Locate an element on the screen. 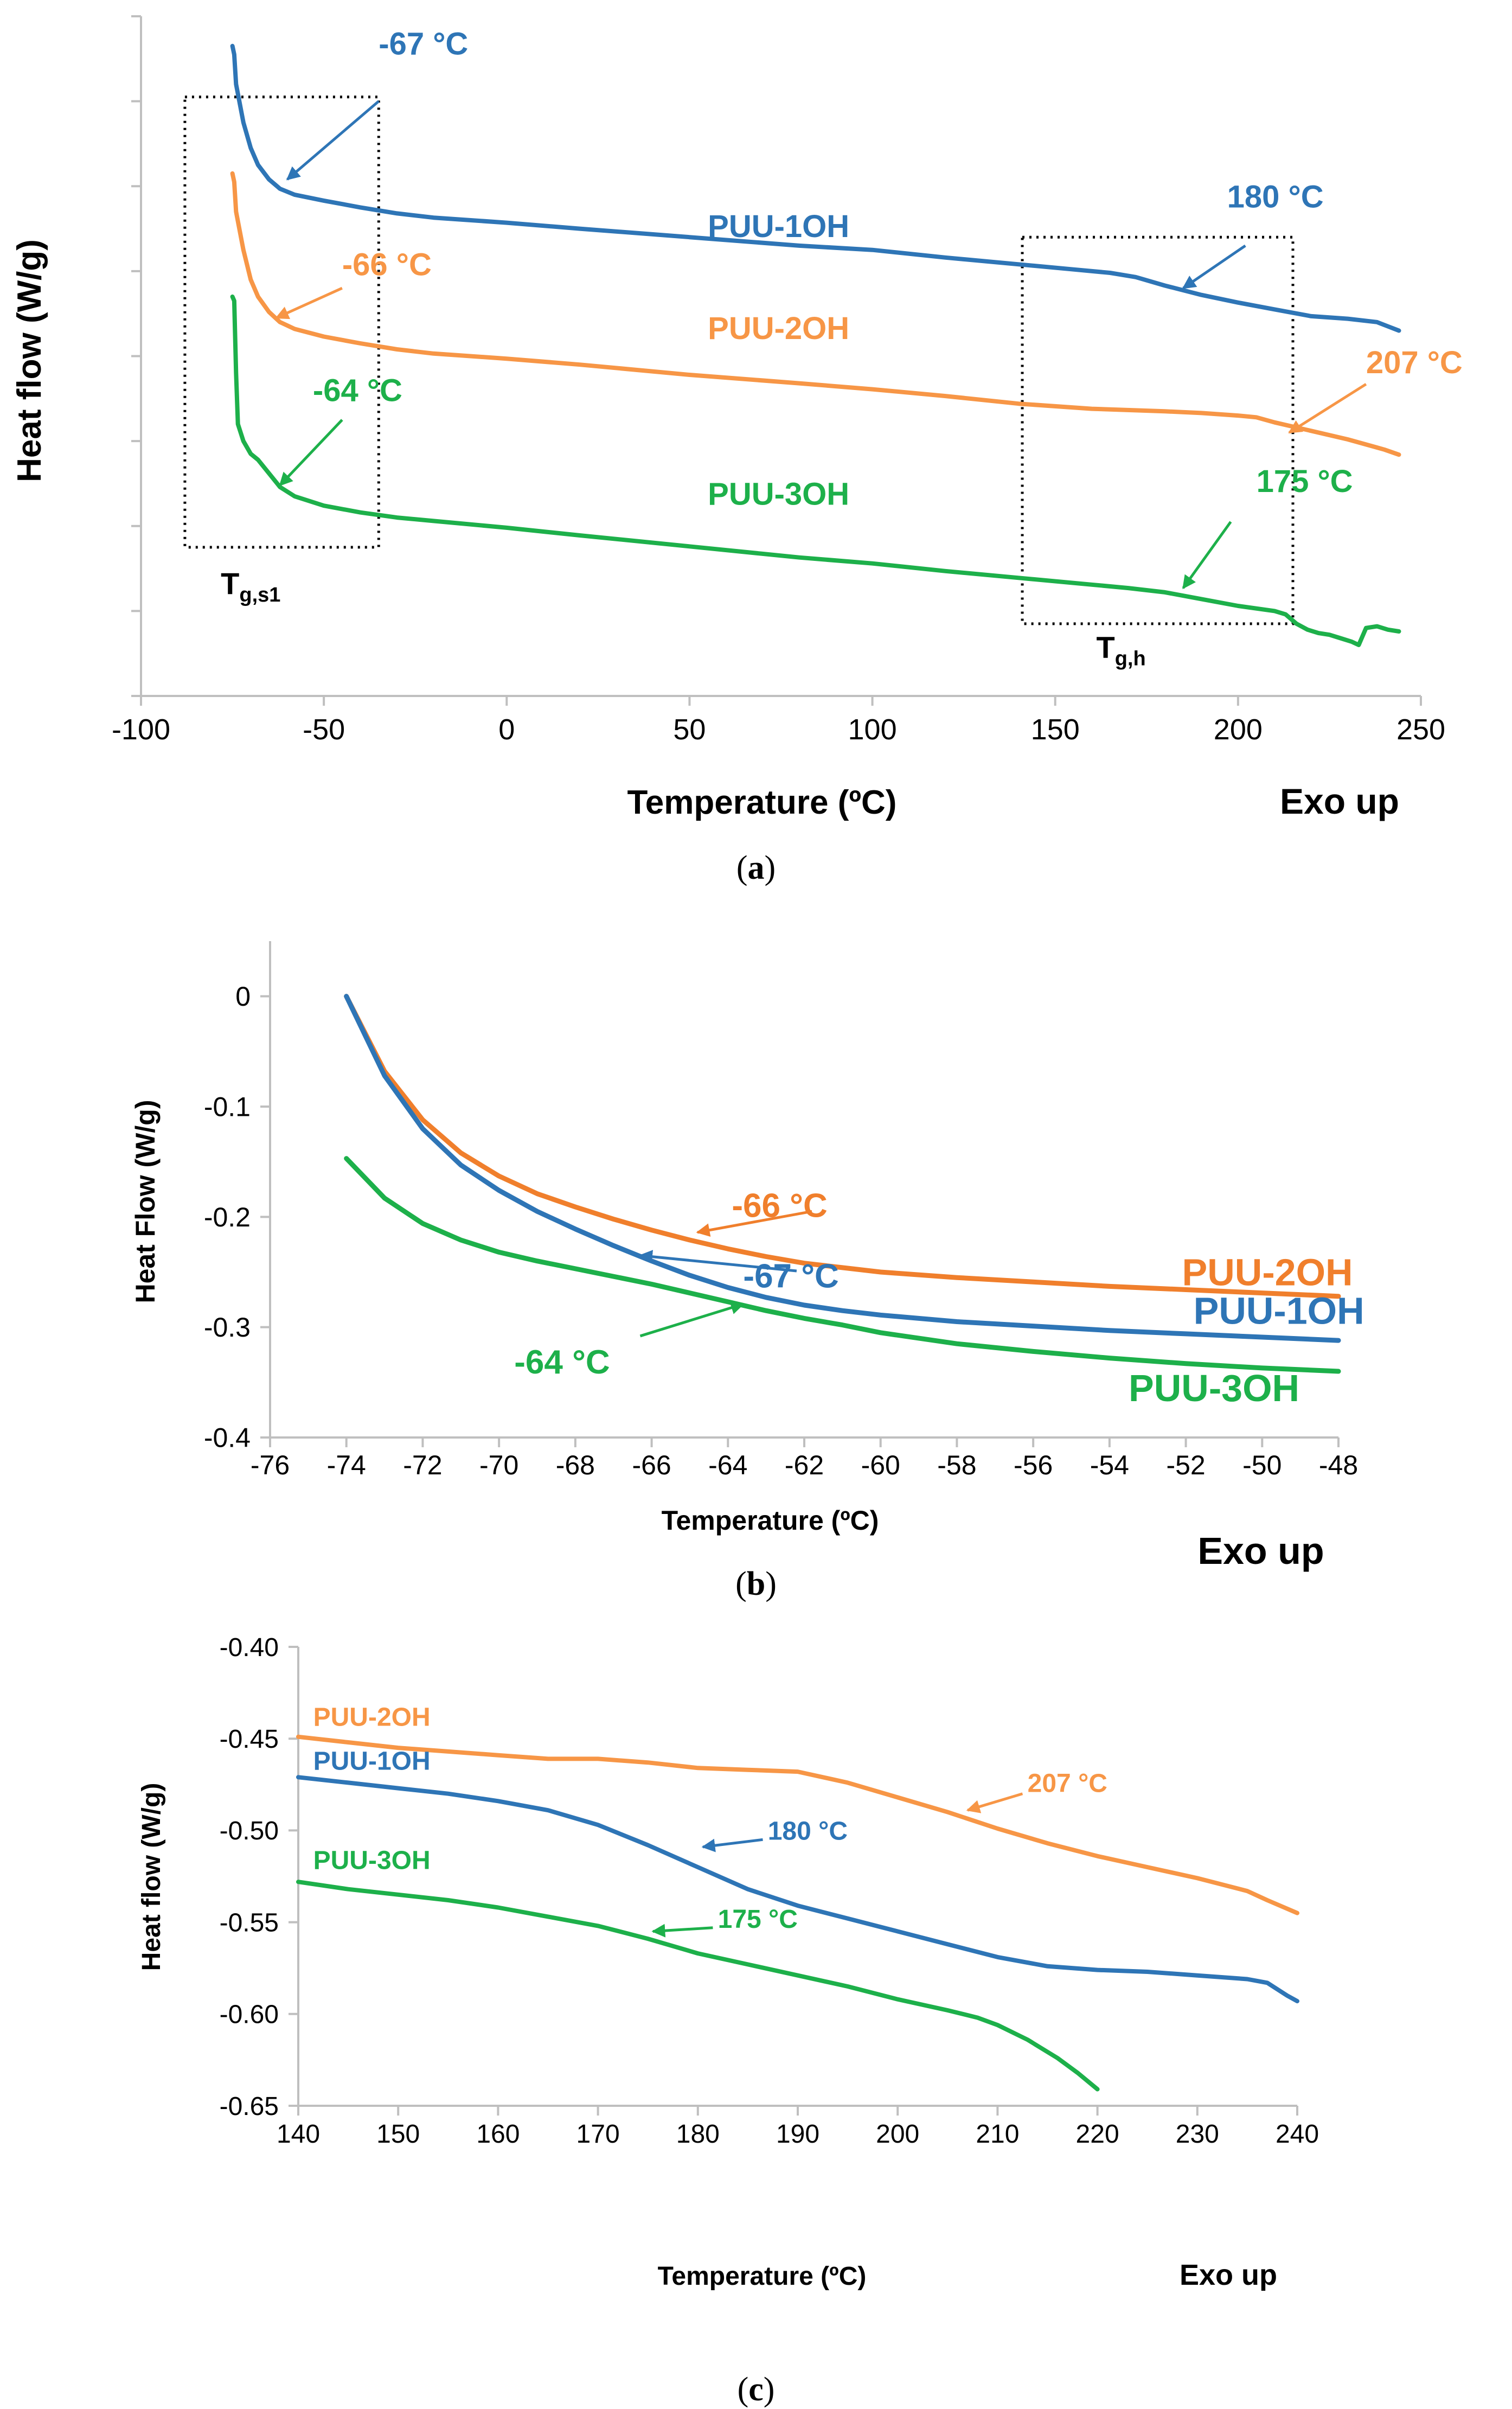  x-tick-label: 100 is located at coordinates (872, 729).